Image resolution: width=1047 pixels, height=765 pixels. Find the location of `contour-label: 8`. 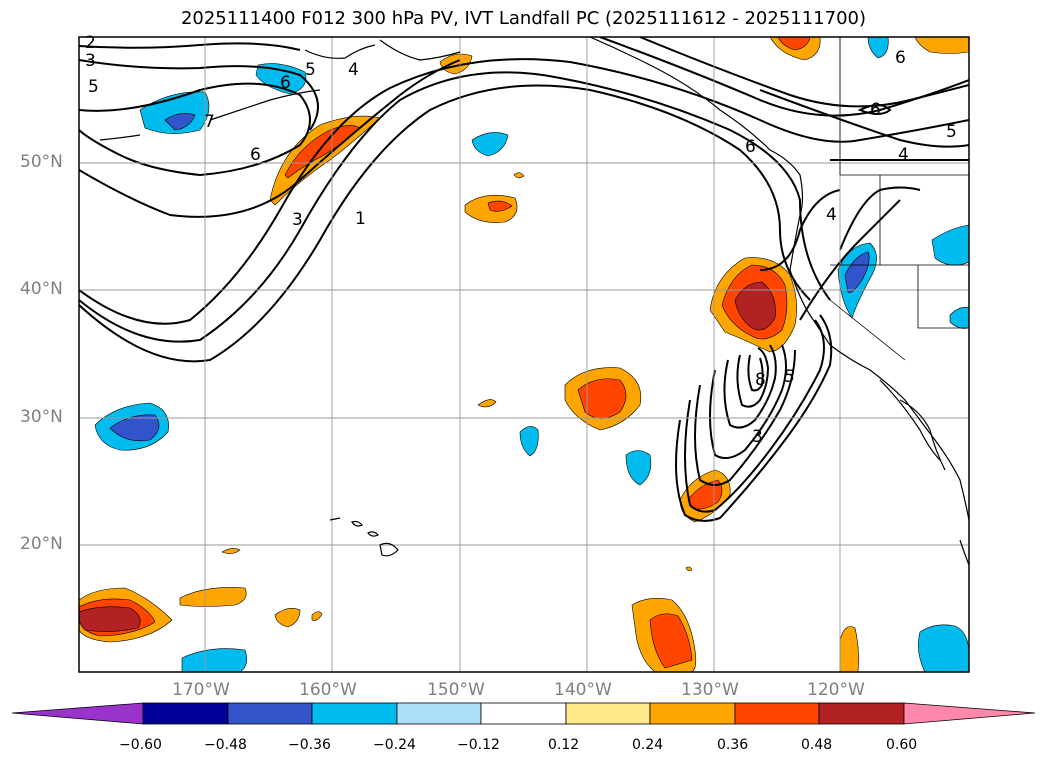

contour-label: 8 is located at coordinates (760, 380).